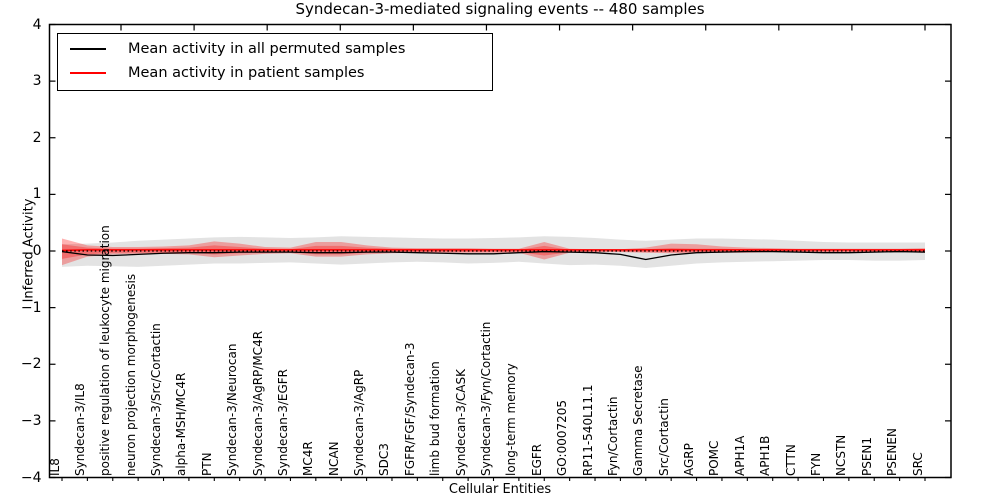  What do you see at coordinates (267, 49) in the screenshot?
I see `legend-label-permuted: Mean activity in all permuted samples` at bounding box center [267, 49].